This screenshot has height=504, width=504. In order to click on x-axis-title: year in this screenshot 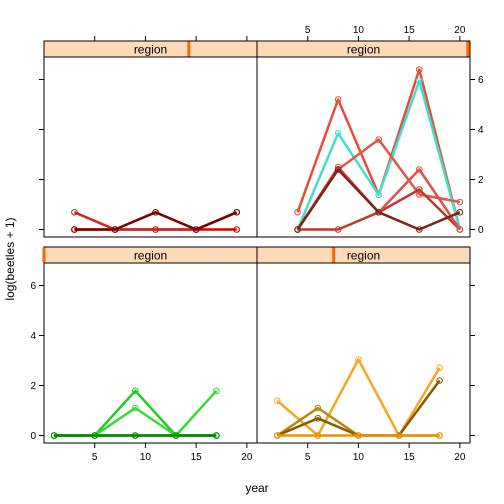, I will do `click(256, 488)`.